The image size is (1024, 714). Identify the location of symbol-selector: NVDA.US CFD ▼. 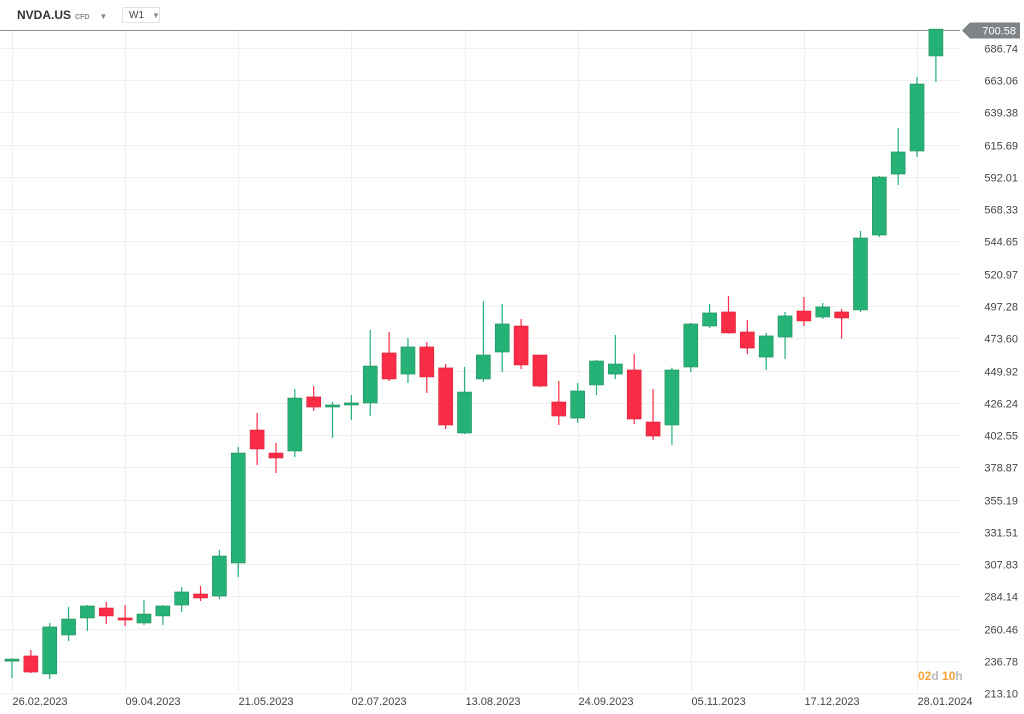
(62, 15).